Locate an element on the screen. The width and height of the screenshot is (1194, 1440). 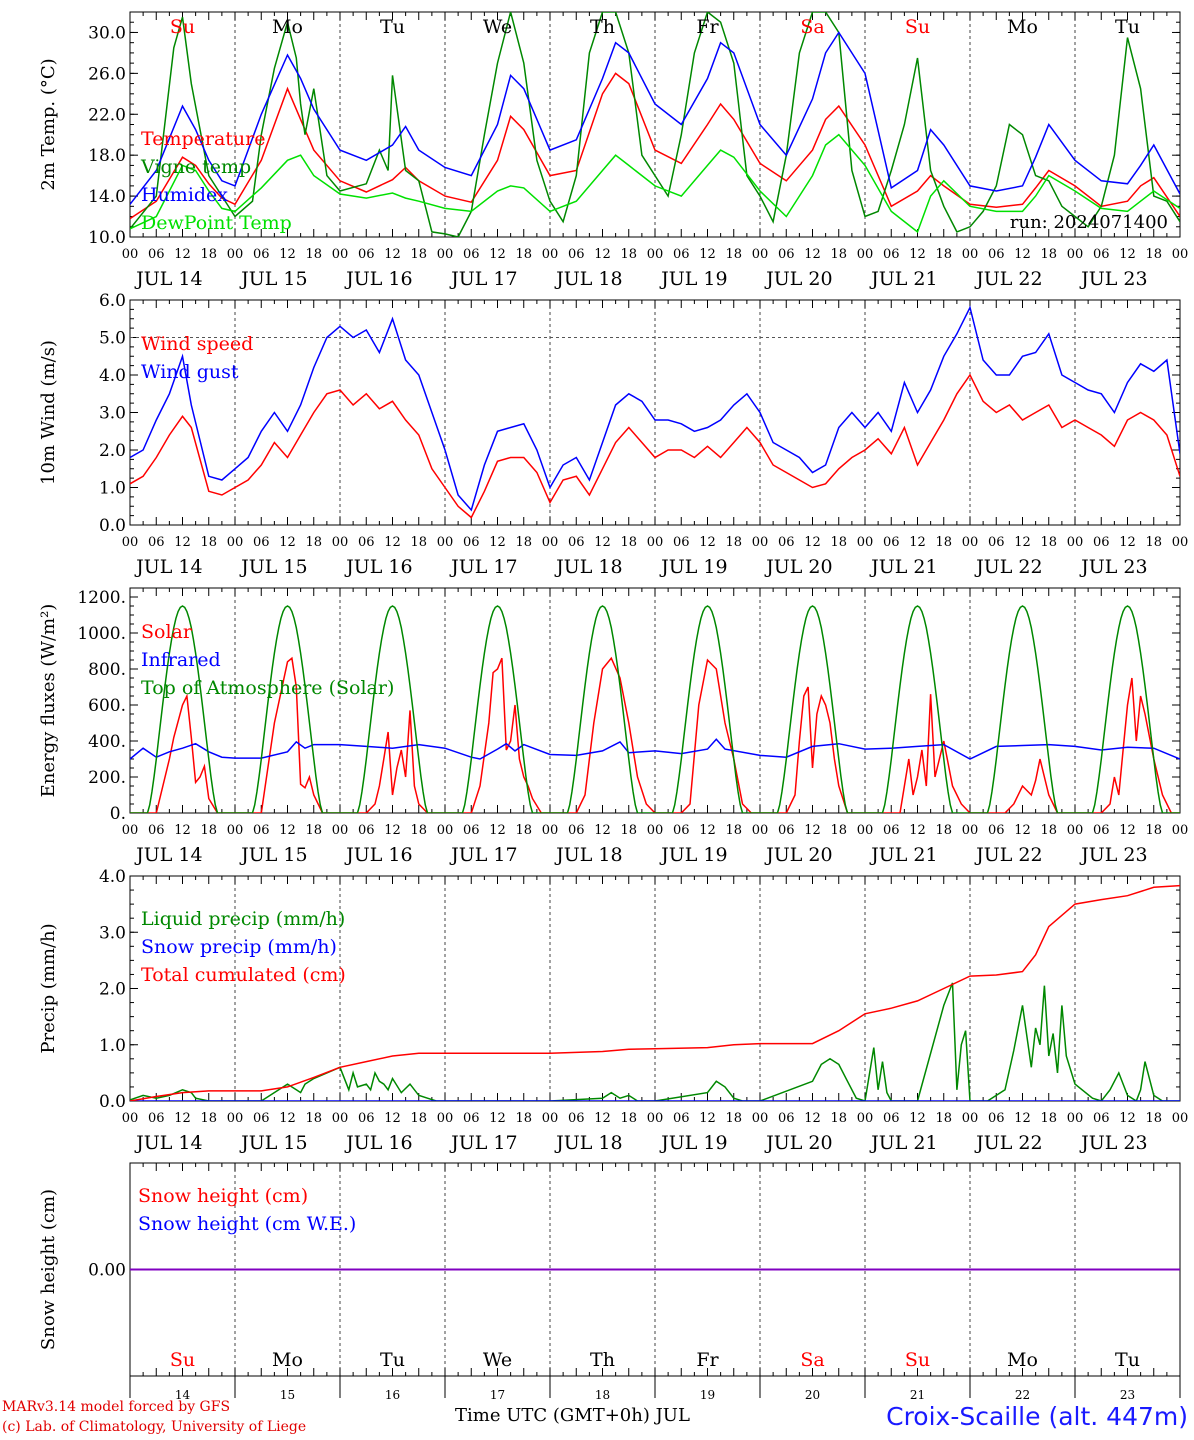
y-tick-label: 5.0 is located at coordinates (112, 339).